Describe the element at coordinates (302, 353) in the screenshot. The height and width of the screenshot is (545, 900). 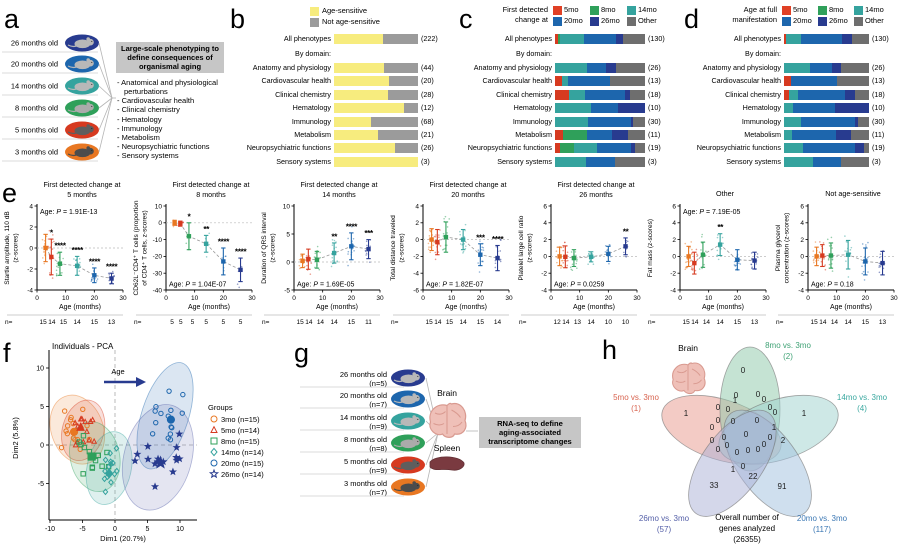
I see `panel-letter-g: g` at that location.